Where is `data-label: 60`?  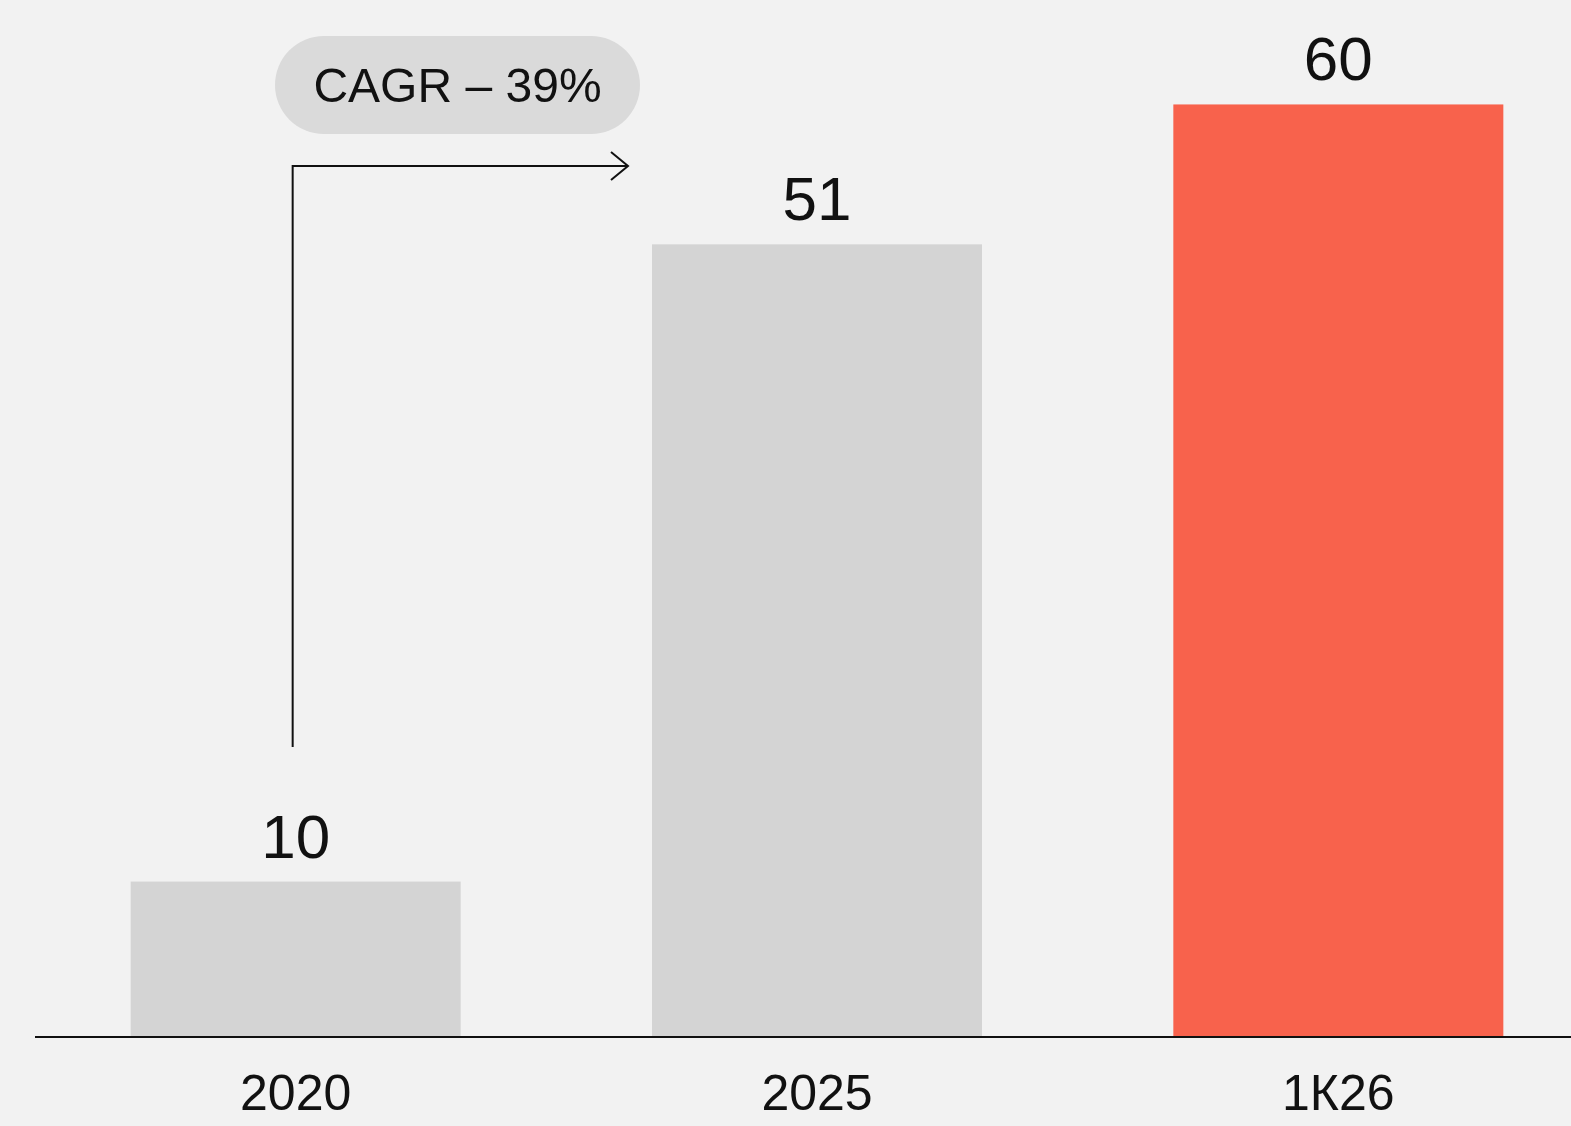 data-label: 60 is located at coordinates (1338, 59).